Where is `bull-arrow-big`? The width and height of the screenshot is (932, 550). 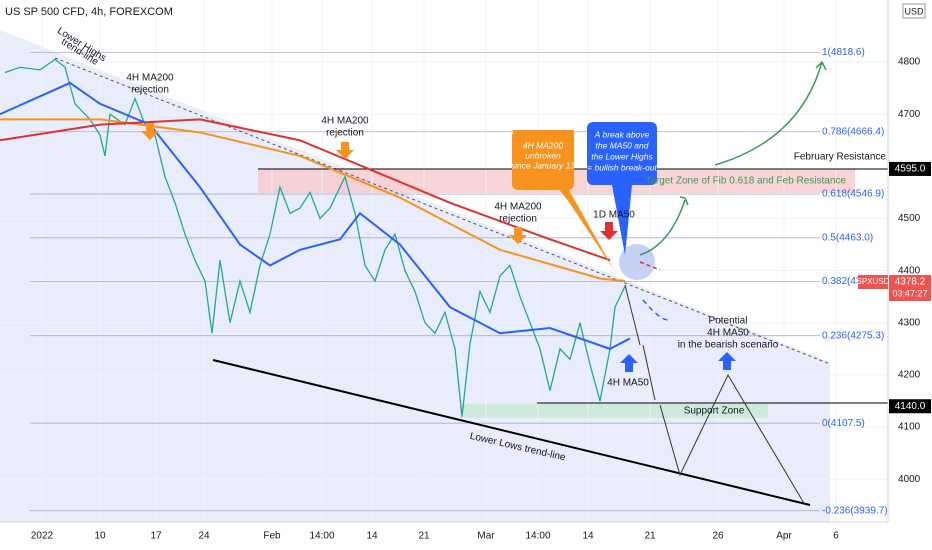 bull-arrow-big is located at coordinates (768, 113).